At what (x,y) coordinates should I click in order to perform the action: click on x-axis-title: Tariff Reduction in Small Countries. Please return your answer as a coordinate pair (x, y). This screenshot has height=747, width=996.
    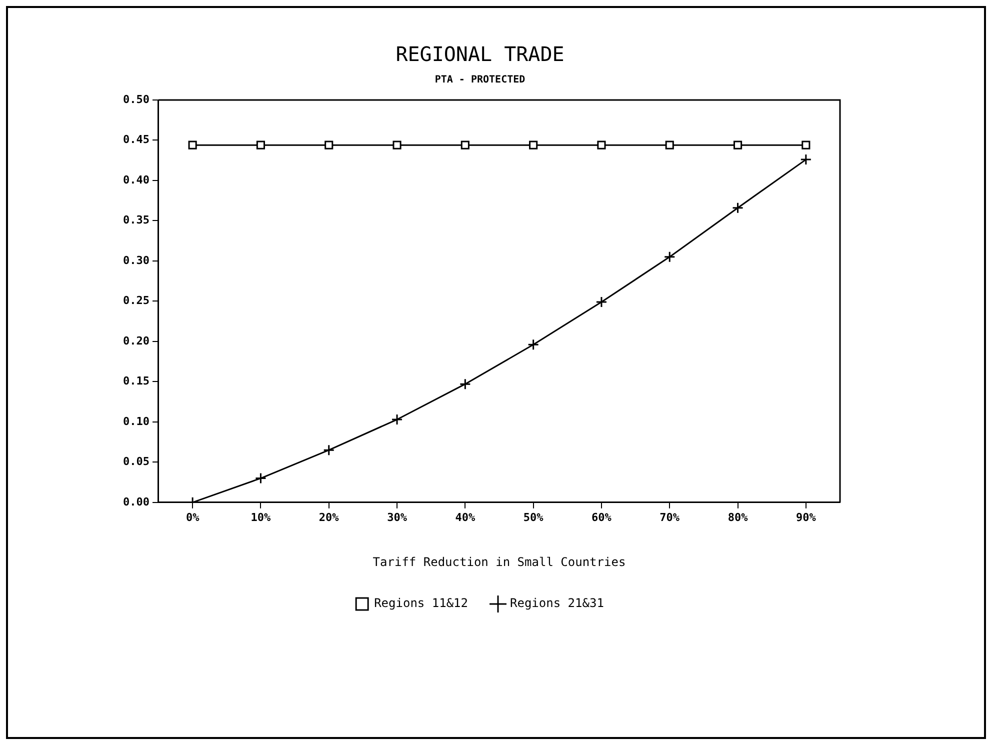
    Looking at the image, I should click on (499, 561).